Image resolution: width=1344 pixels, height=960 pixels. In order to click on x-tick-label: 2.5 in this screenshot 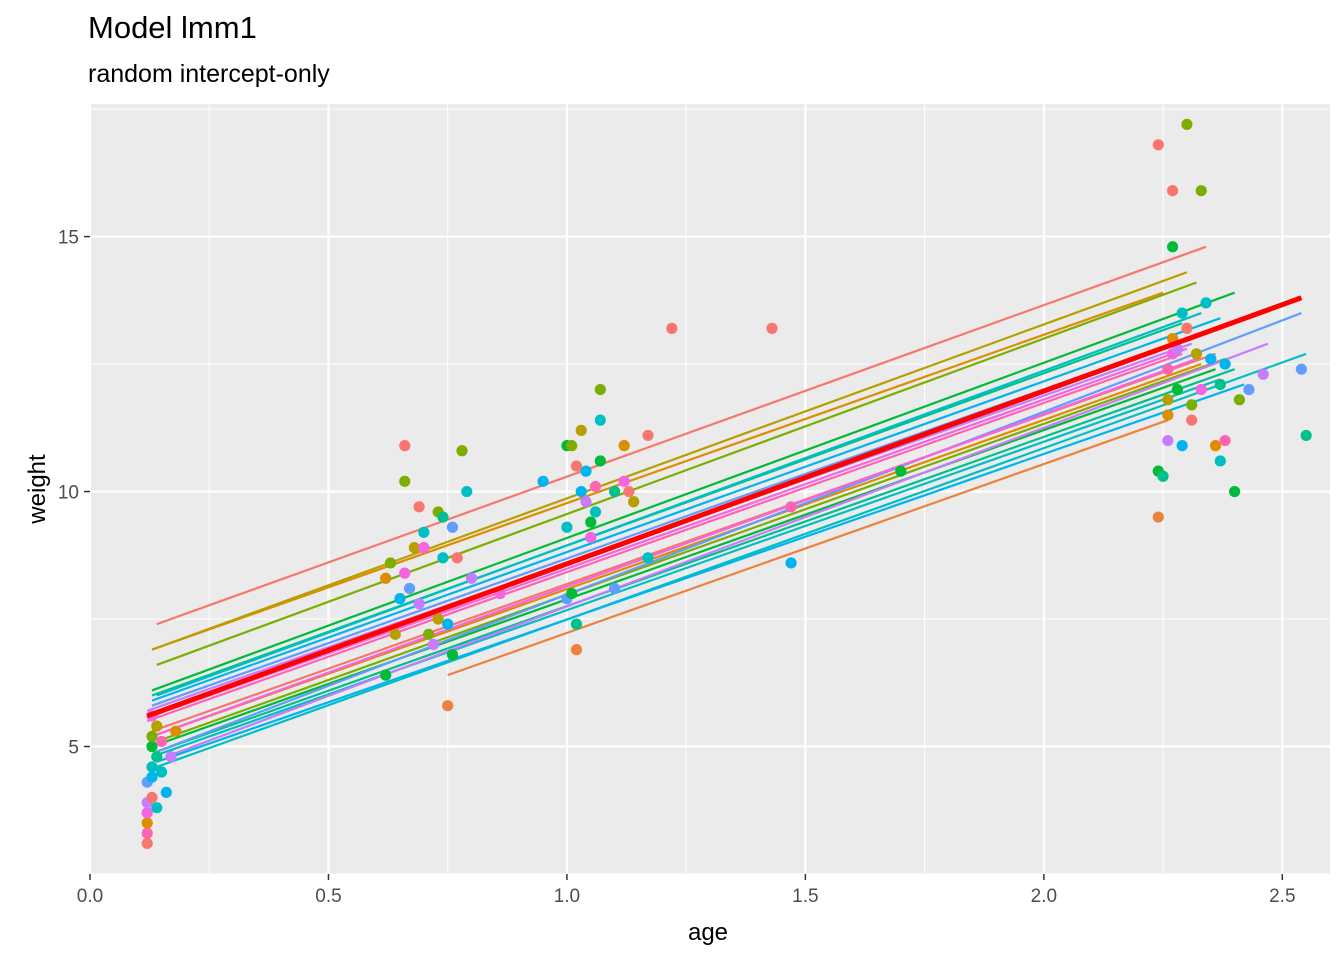, I will do `click(1282, 896)`.